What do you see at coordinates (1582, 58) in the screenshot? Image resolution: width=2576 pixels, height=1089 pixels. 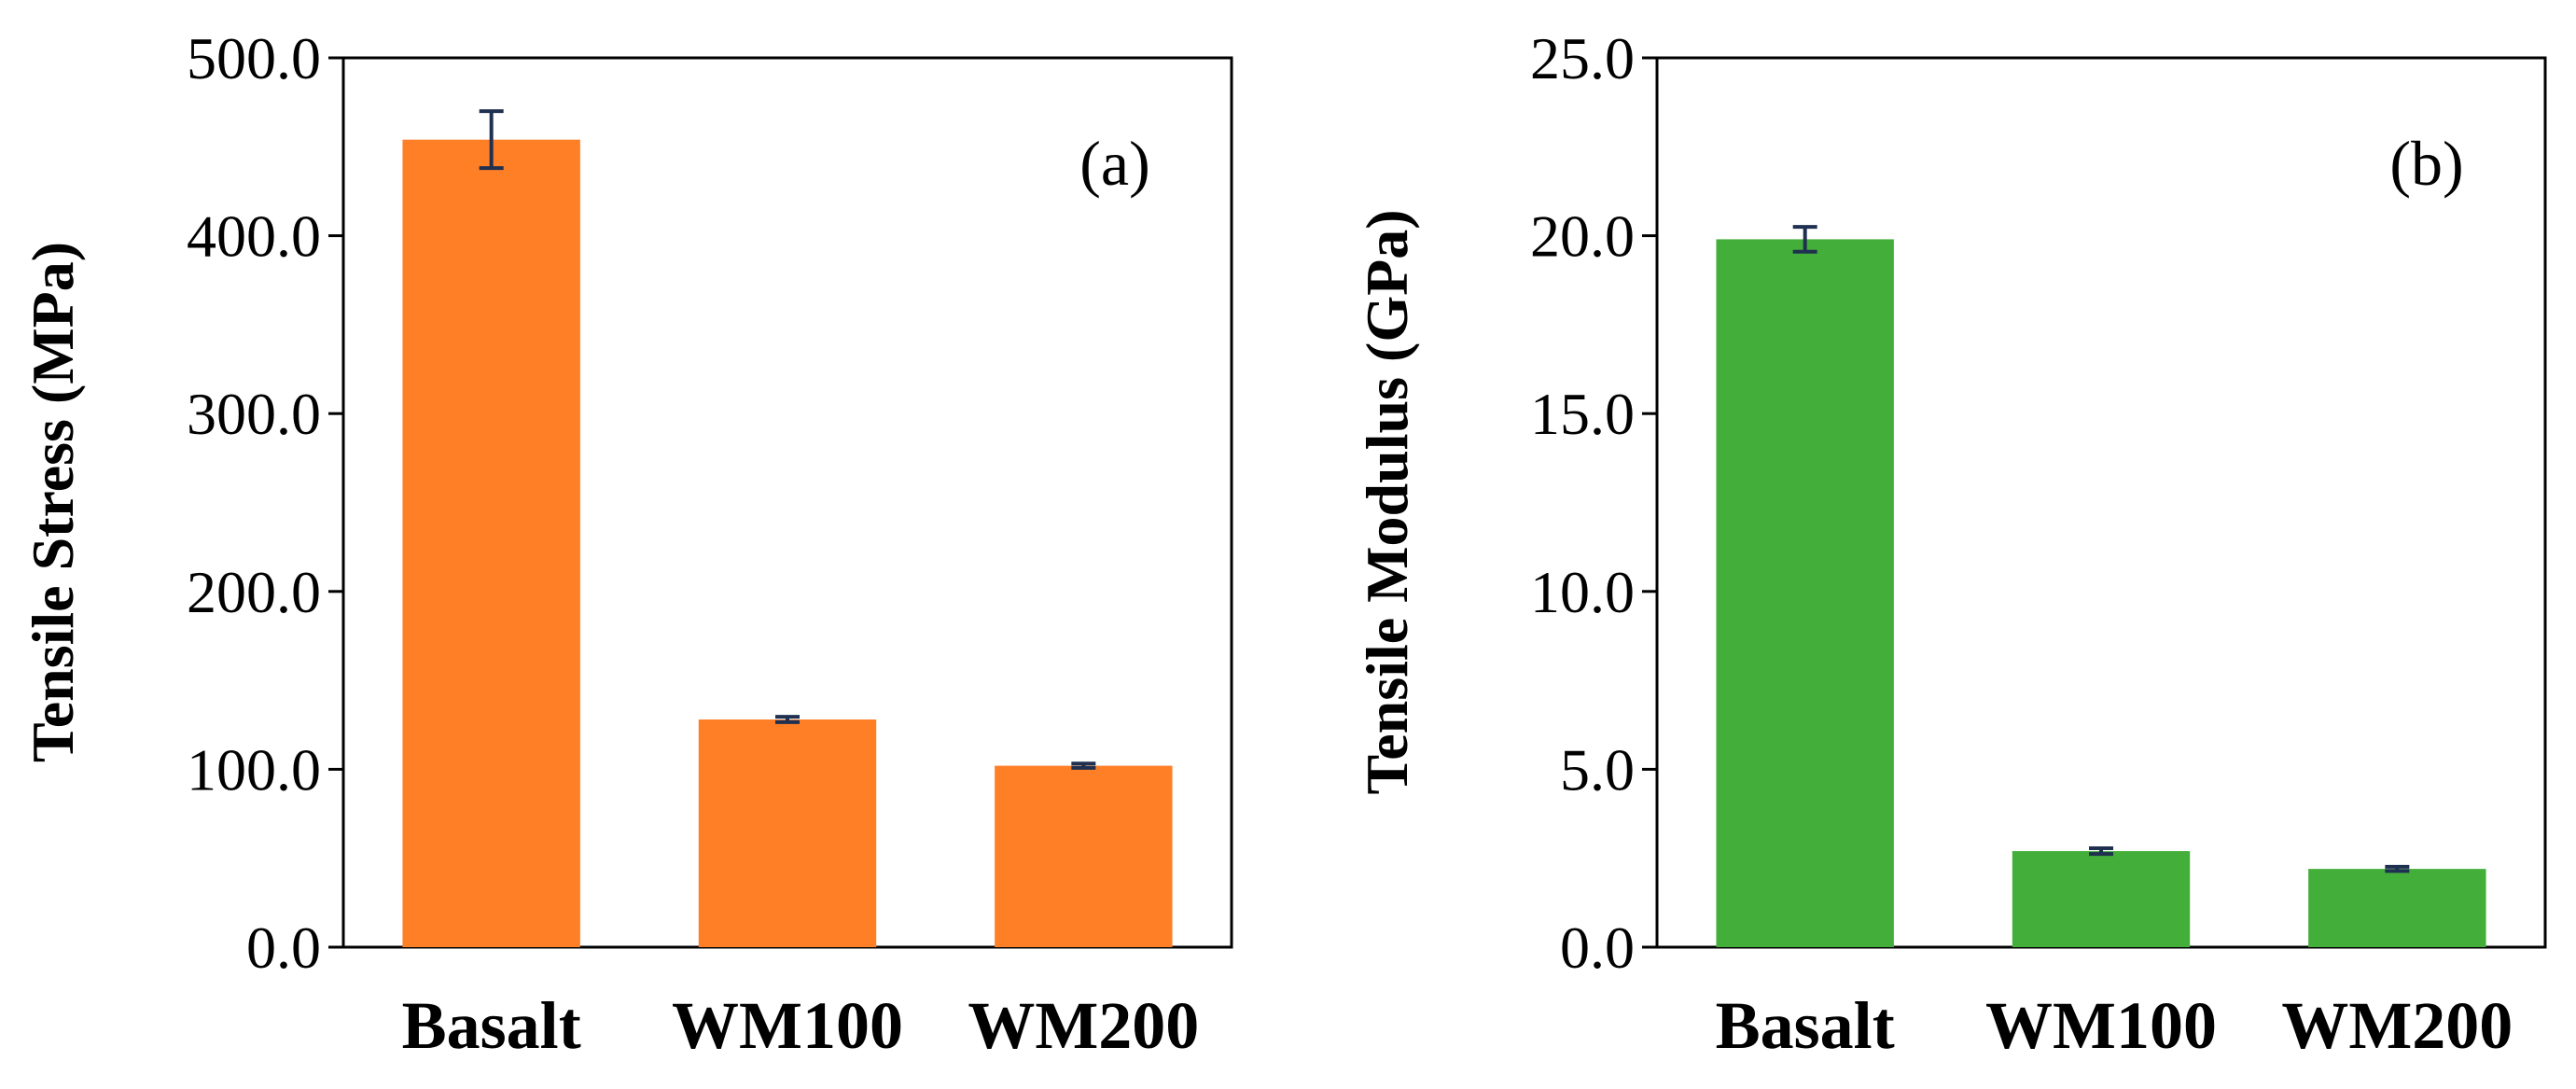 I see `y-tick-label: 25.0` at bounding box center [1582, 58].